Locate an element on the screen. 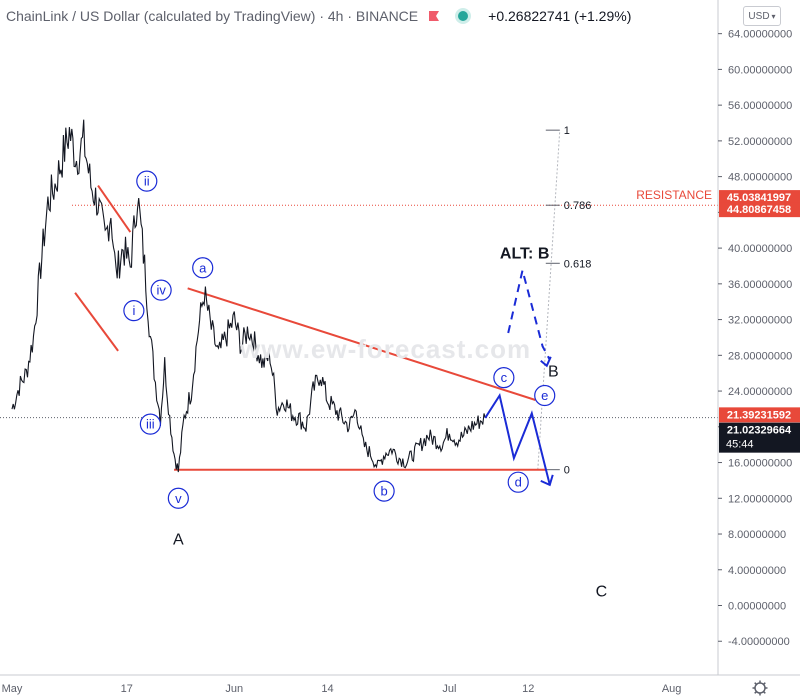 The image size is (800, 700). wave-label-text: i is located at coordinates (133, 310).